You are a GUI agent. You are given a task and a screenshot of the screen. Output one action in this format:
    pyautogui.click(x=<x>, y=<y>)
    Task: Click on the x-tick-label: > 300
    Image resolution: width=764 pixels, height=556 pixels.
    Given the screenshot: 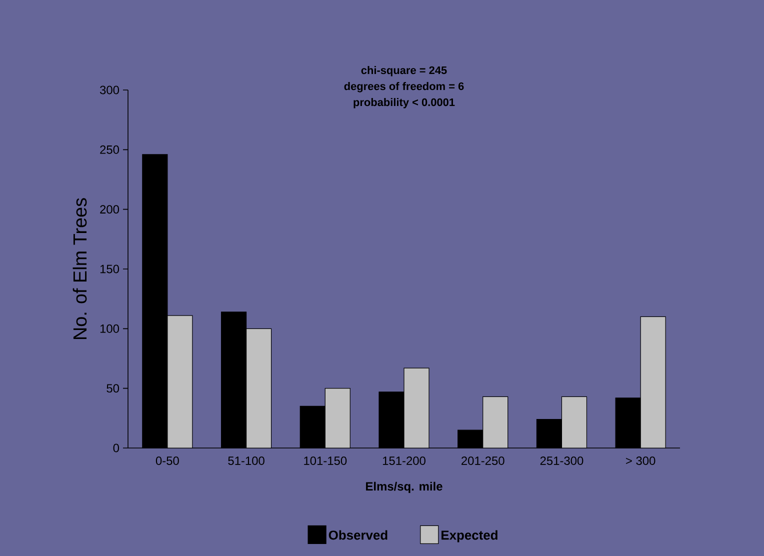 What is the action you would take?
    pyautogui.click(x=641, y=460)
    